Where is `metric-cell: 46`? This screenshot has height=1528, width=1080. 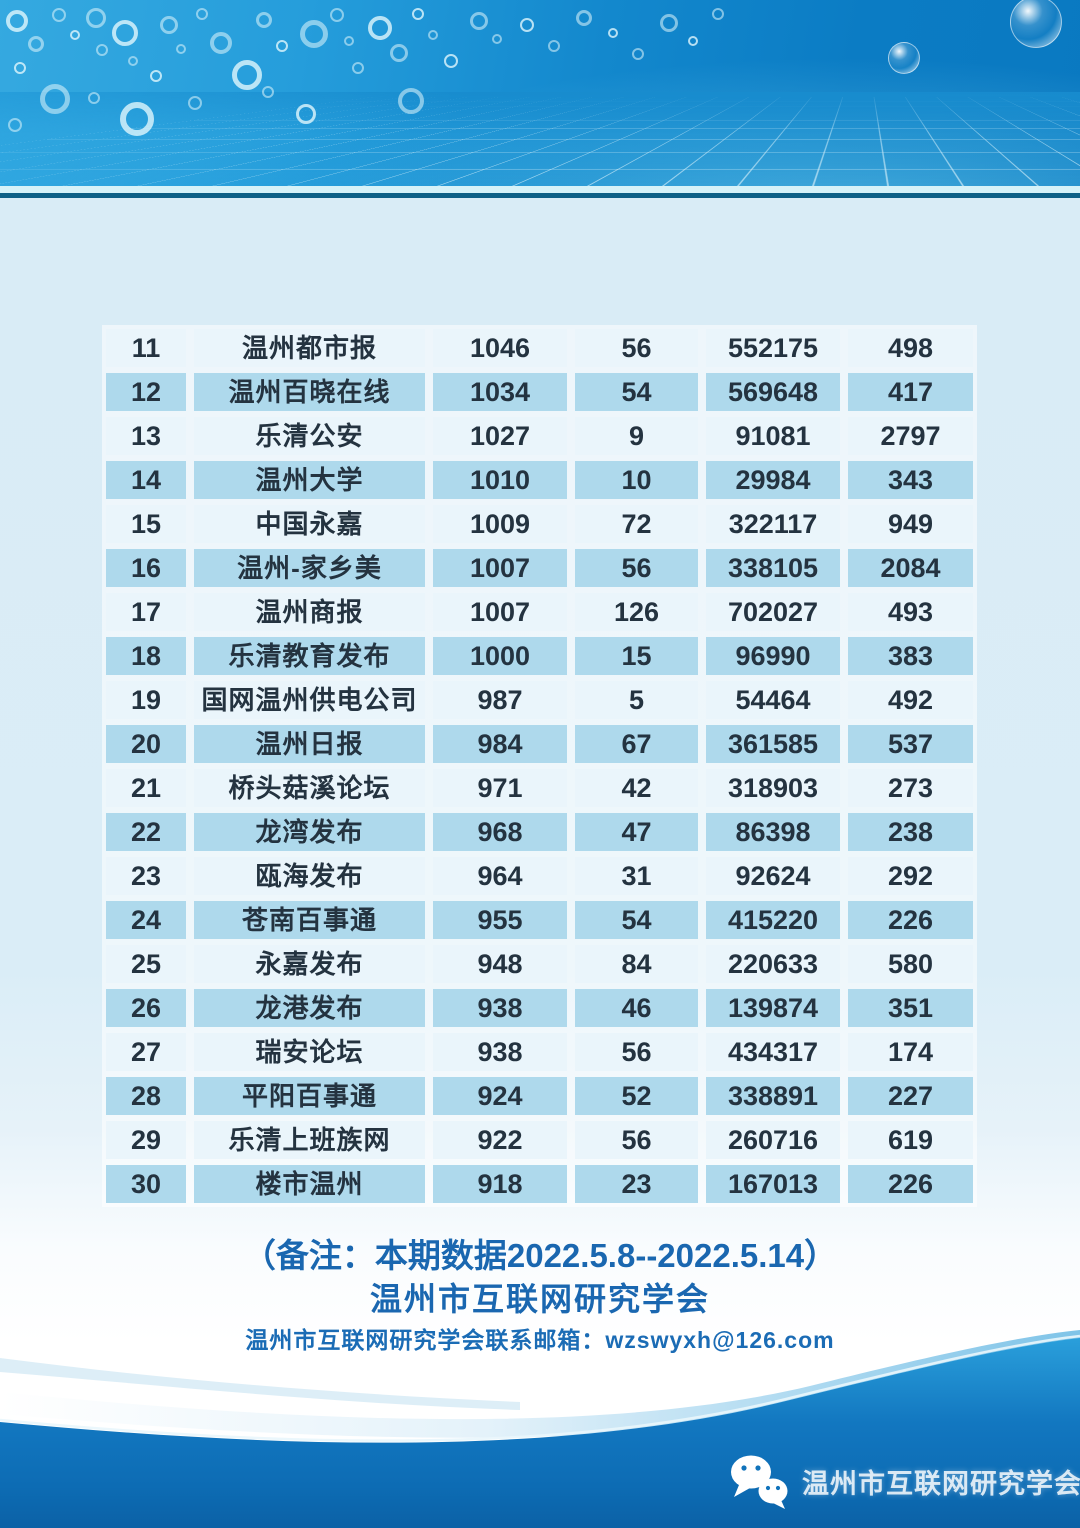 metric-cell: 46 is located at coordinates (636, 1008).